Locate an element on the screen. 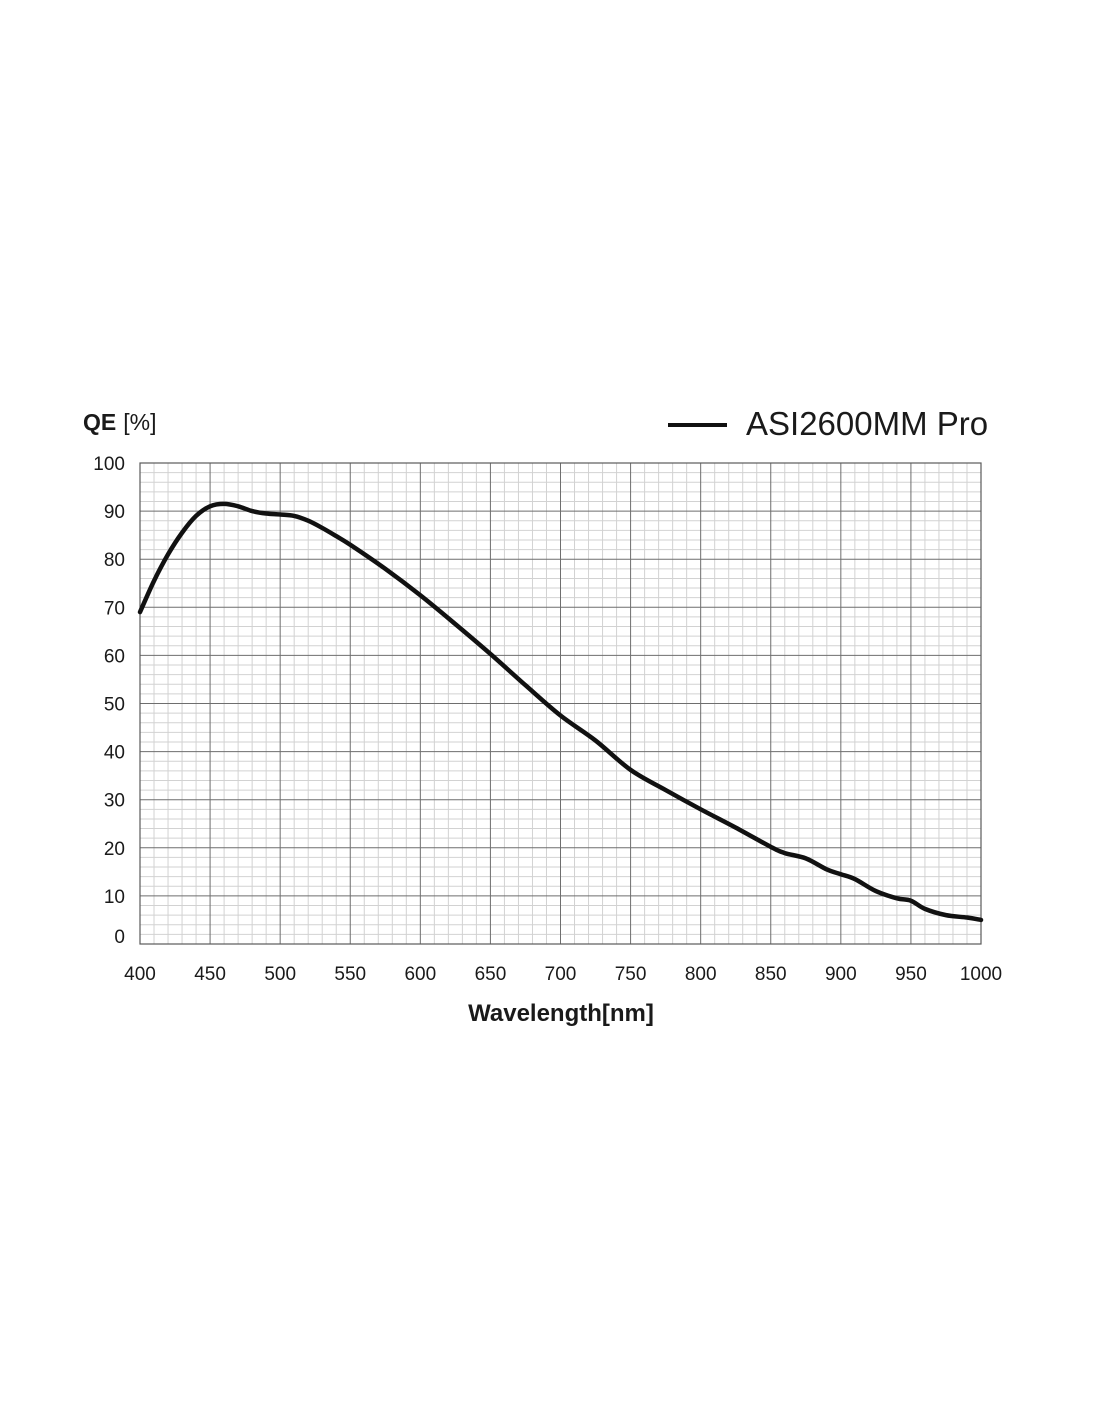  y-tick-label: 0 is located at coordinates (119, 937).